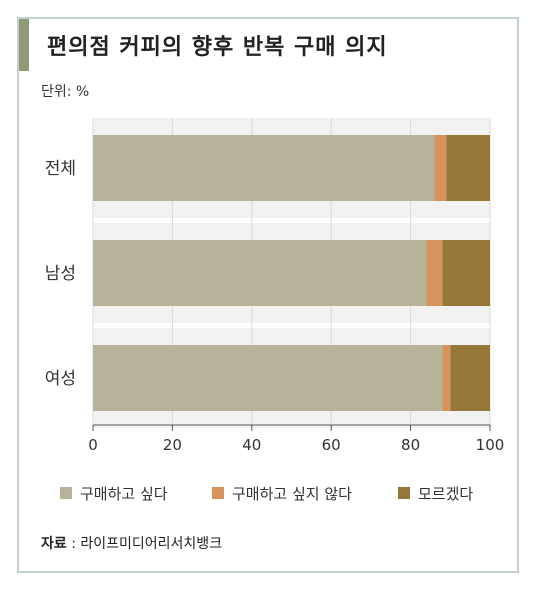 This screenshot has width=540, height=599. What do you see at coordinates (410, 445) in the screenshot?
I see `x-tick-label: 80` at bounding box center [410, 445].